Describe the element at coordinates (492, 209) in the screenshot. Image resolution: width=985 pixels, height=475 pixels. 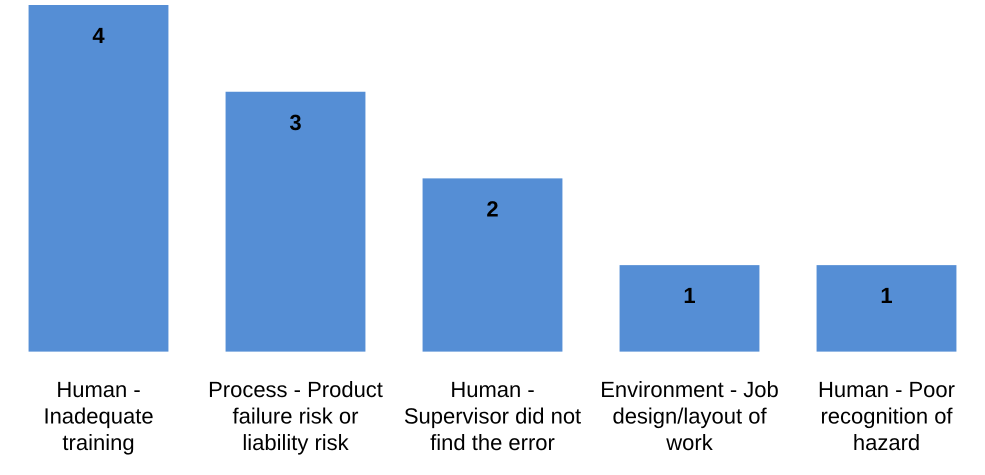
I see `data-label: 2` at that location.